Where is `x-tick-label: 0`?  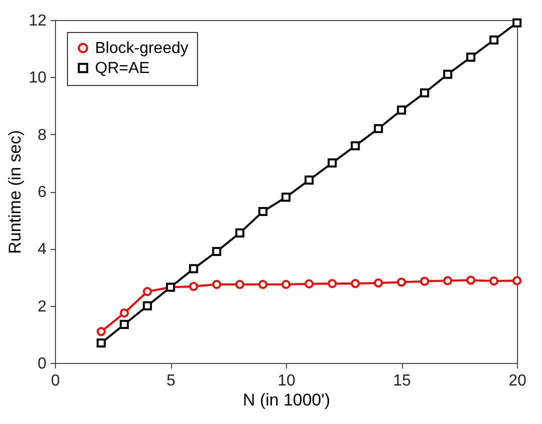
x-tick-label: 0 is located at coordinates (55, 381).